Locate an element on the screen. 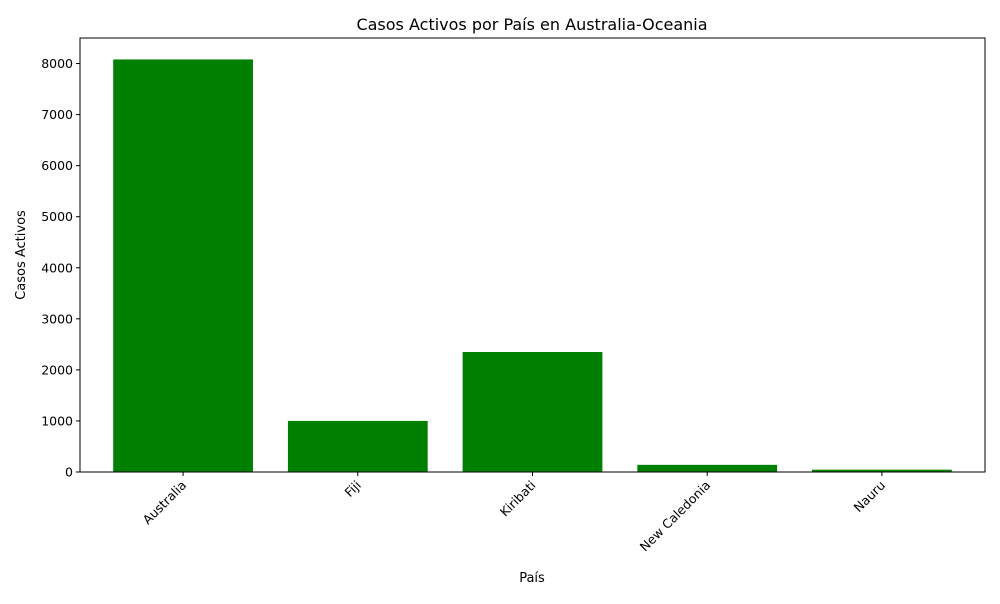  y-tick-label: 0 is located at coordinates (69, 472).